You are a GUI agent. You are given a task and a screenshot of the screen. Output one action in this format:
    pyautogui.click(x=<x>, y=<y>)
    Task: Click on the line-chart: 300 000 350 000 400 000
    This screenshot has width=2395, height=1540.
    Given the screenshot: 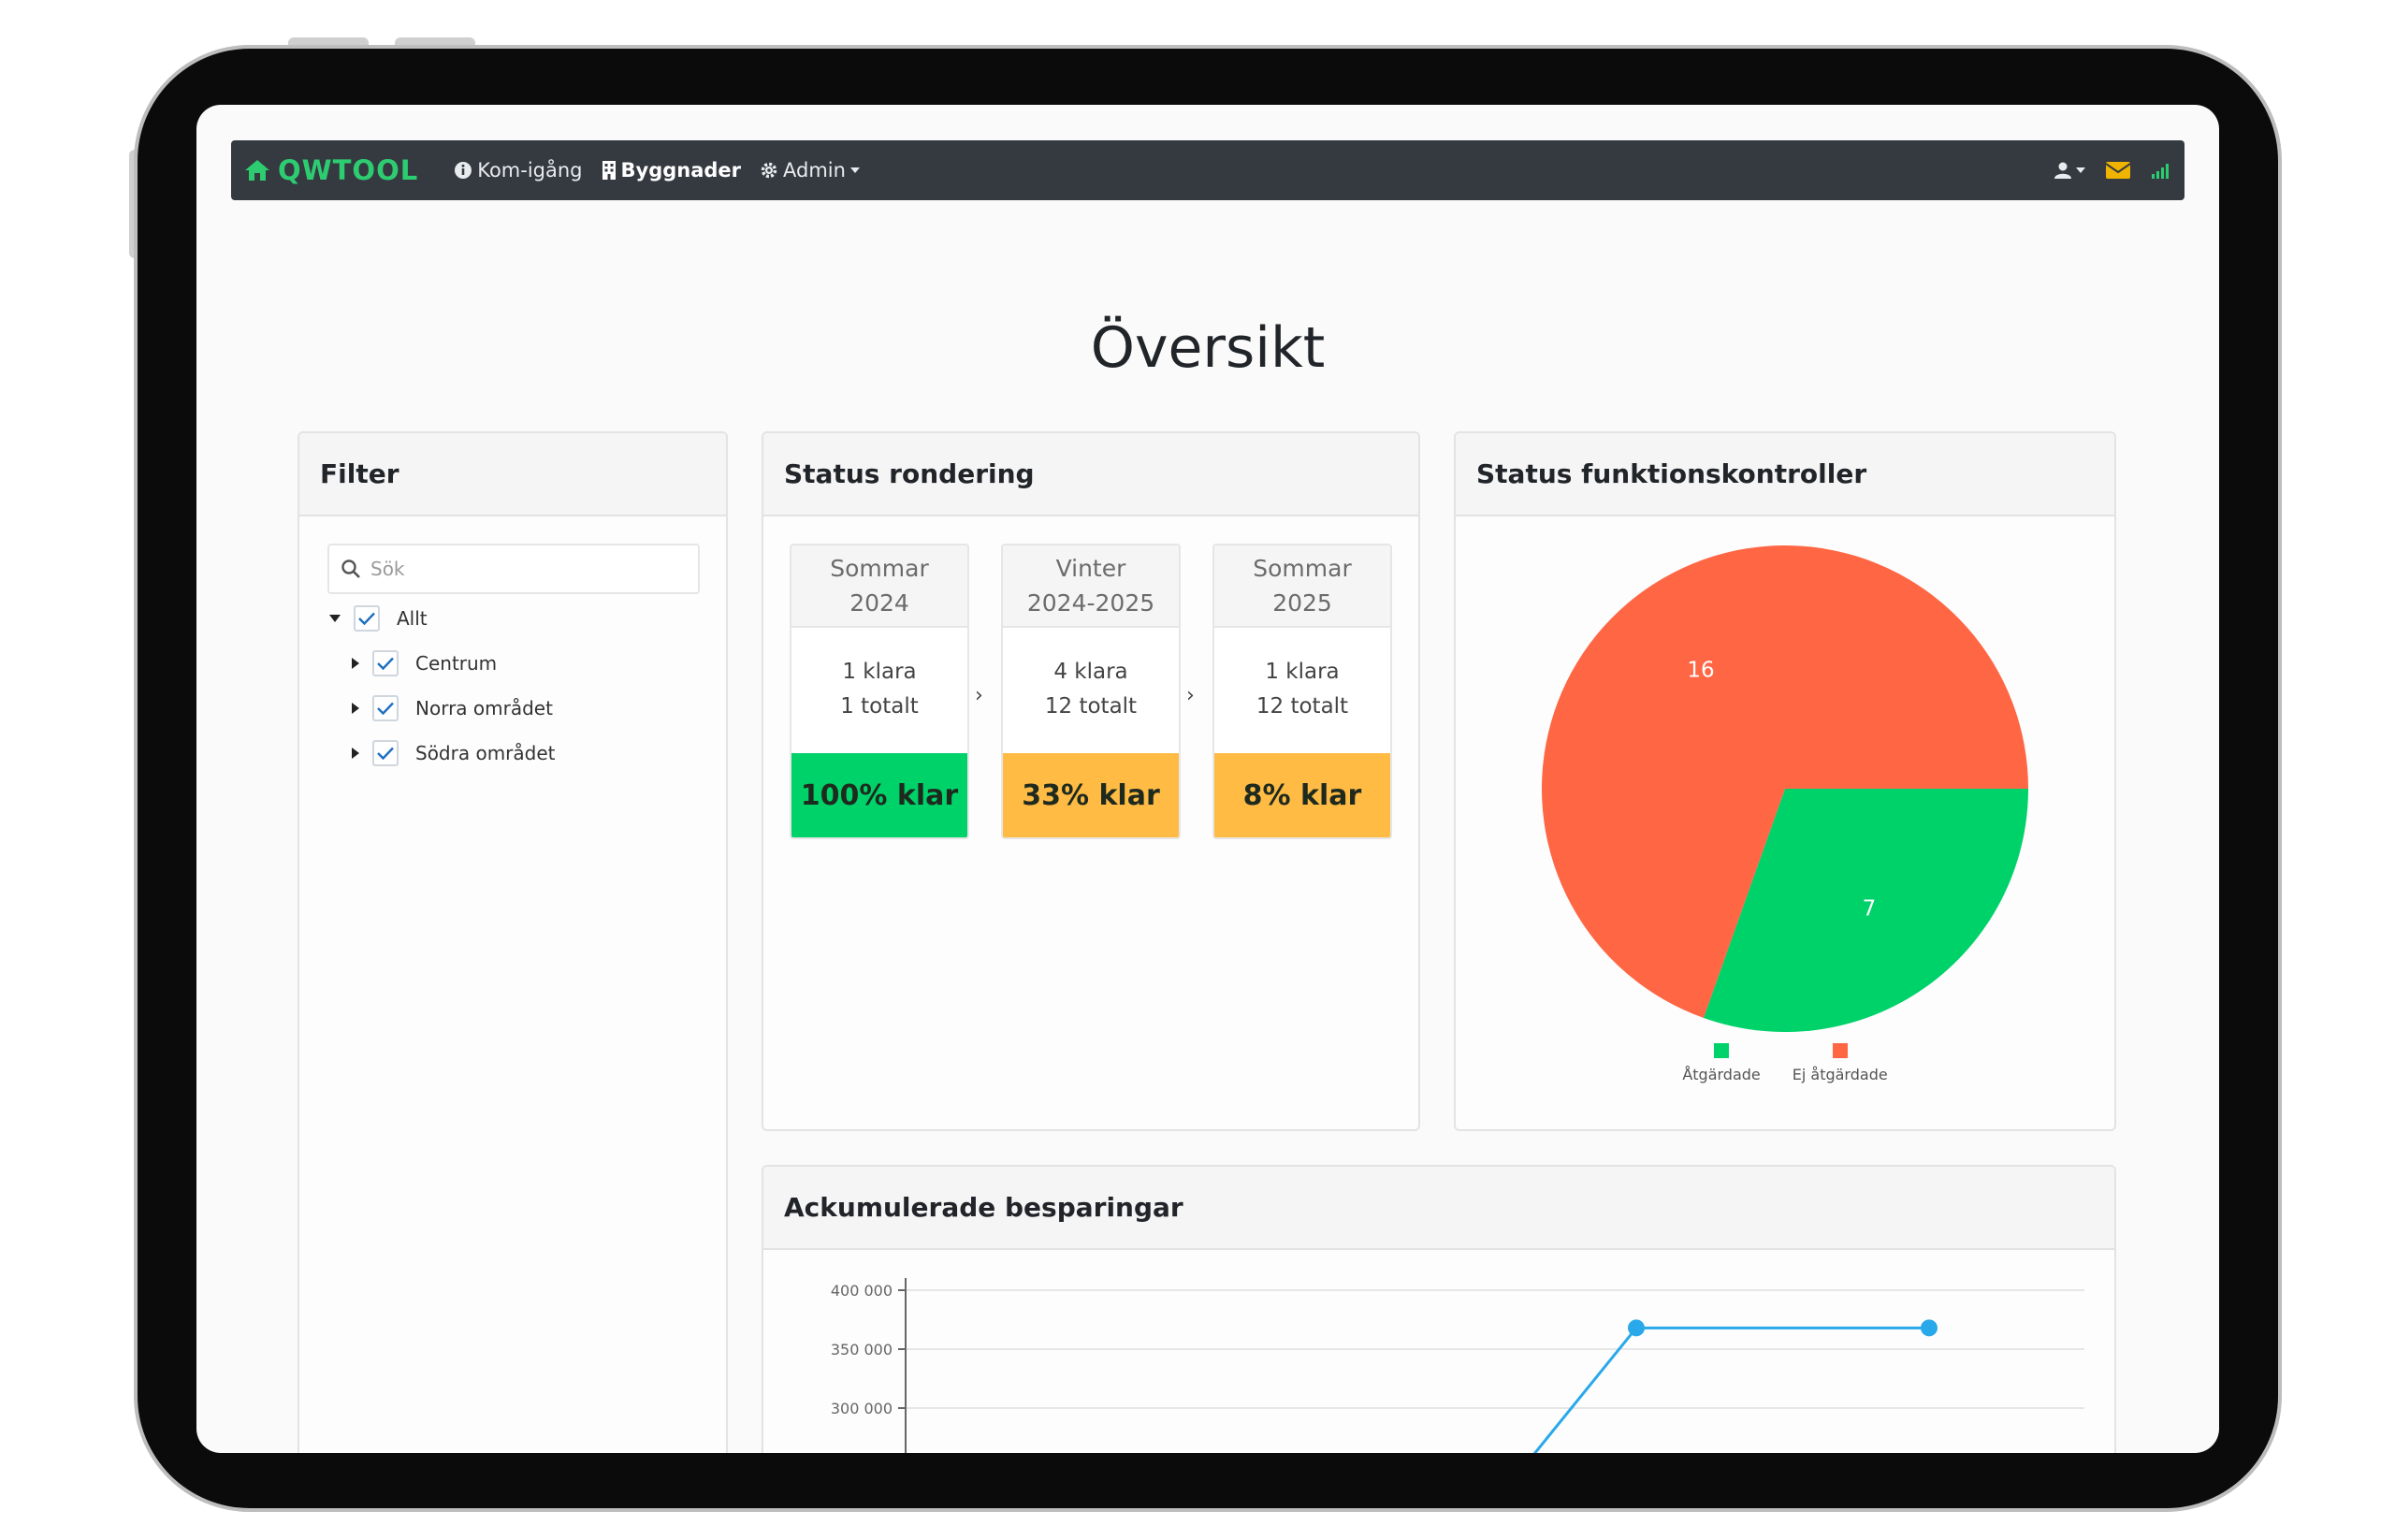 What is the action you would take?
    pyautogui.click(x=1457, y=1366)
    